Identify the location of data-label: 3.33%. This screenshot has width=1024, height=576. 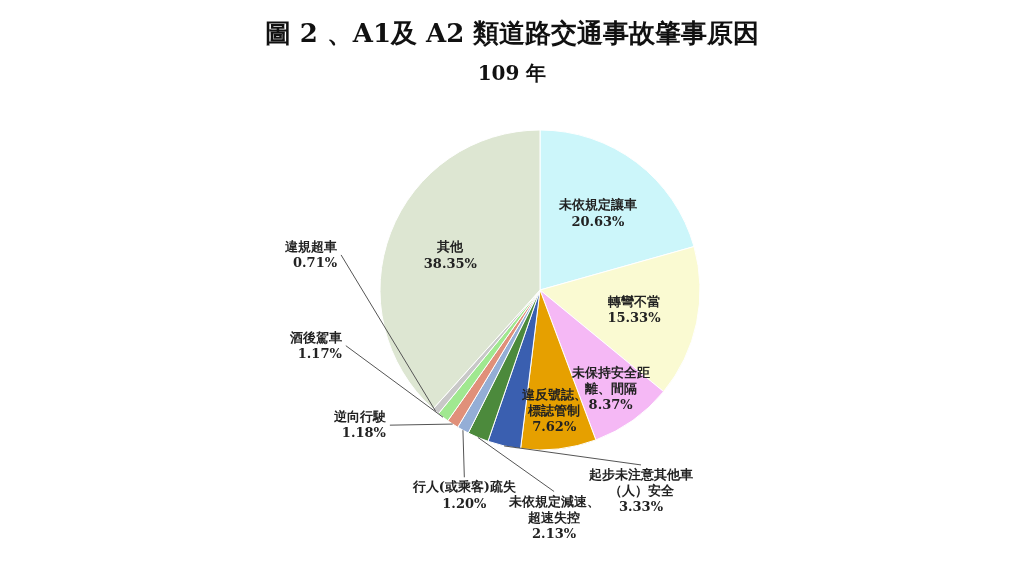
(641, 506).